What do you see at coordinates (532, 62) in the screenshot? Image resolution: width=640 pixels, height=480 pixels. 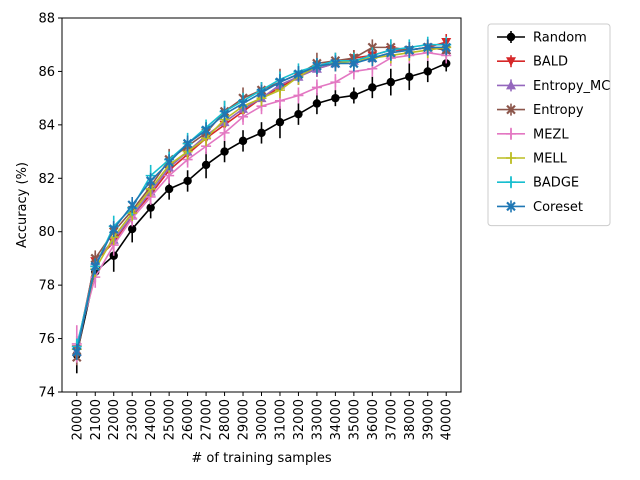 I see `legend-item-bald: BALD` at bounding box center [532, 62].